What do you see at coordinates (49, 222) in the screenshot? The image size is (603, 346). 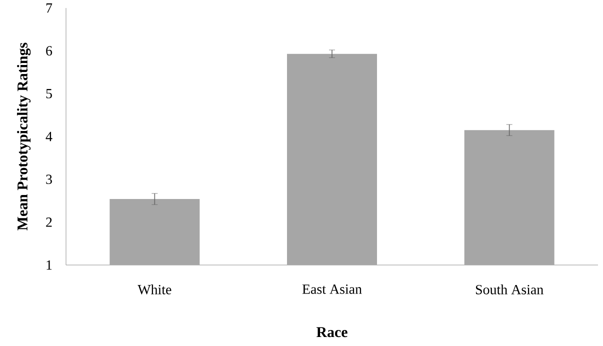 I see `y-tick-label: 2` at bounding box center [49, 222].